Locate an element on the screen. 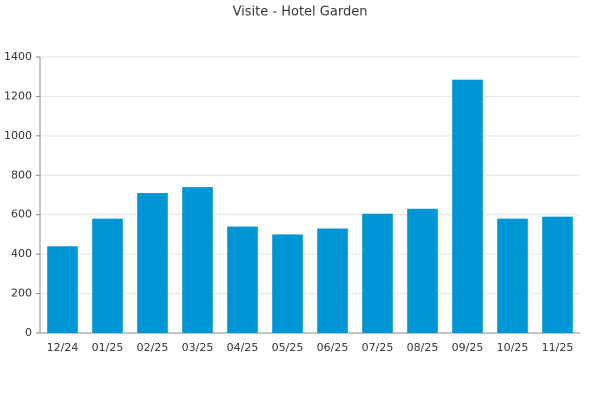 The height and width of the screenshot is (400, 600). x-tick-label: 02/25 is located at coordinates (153, 347).